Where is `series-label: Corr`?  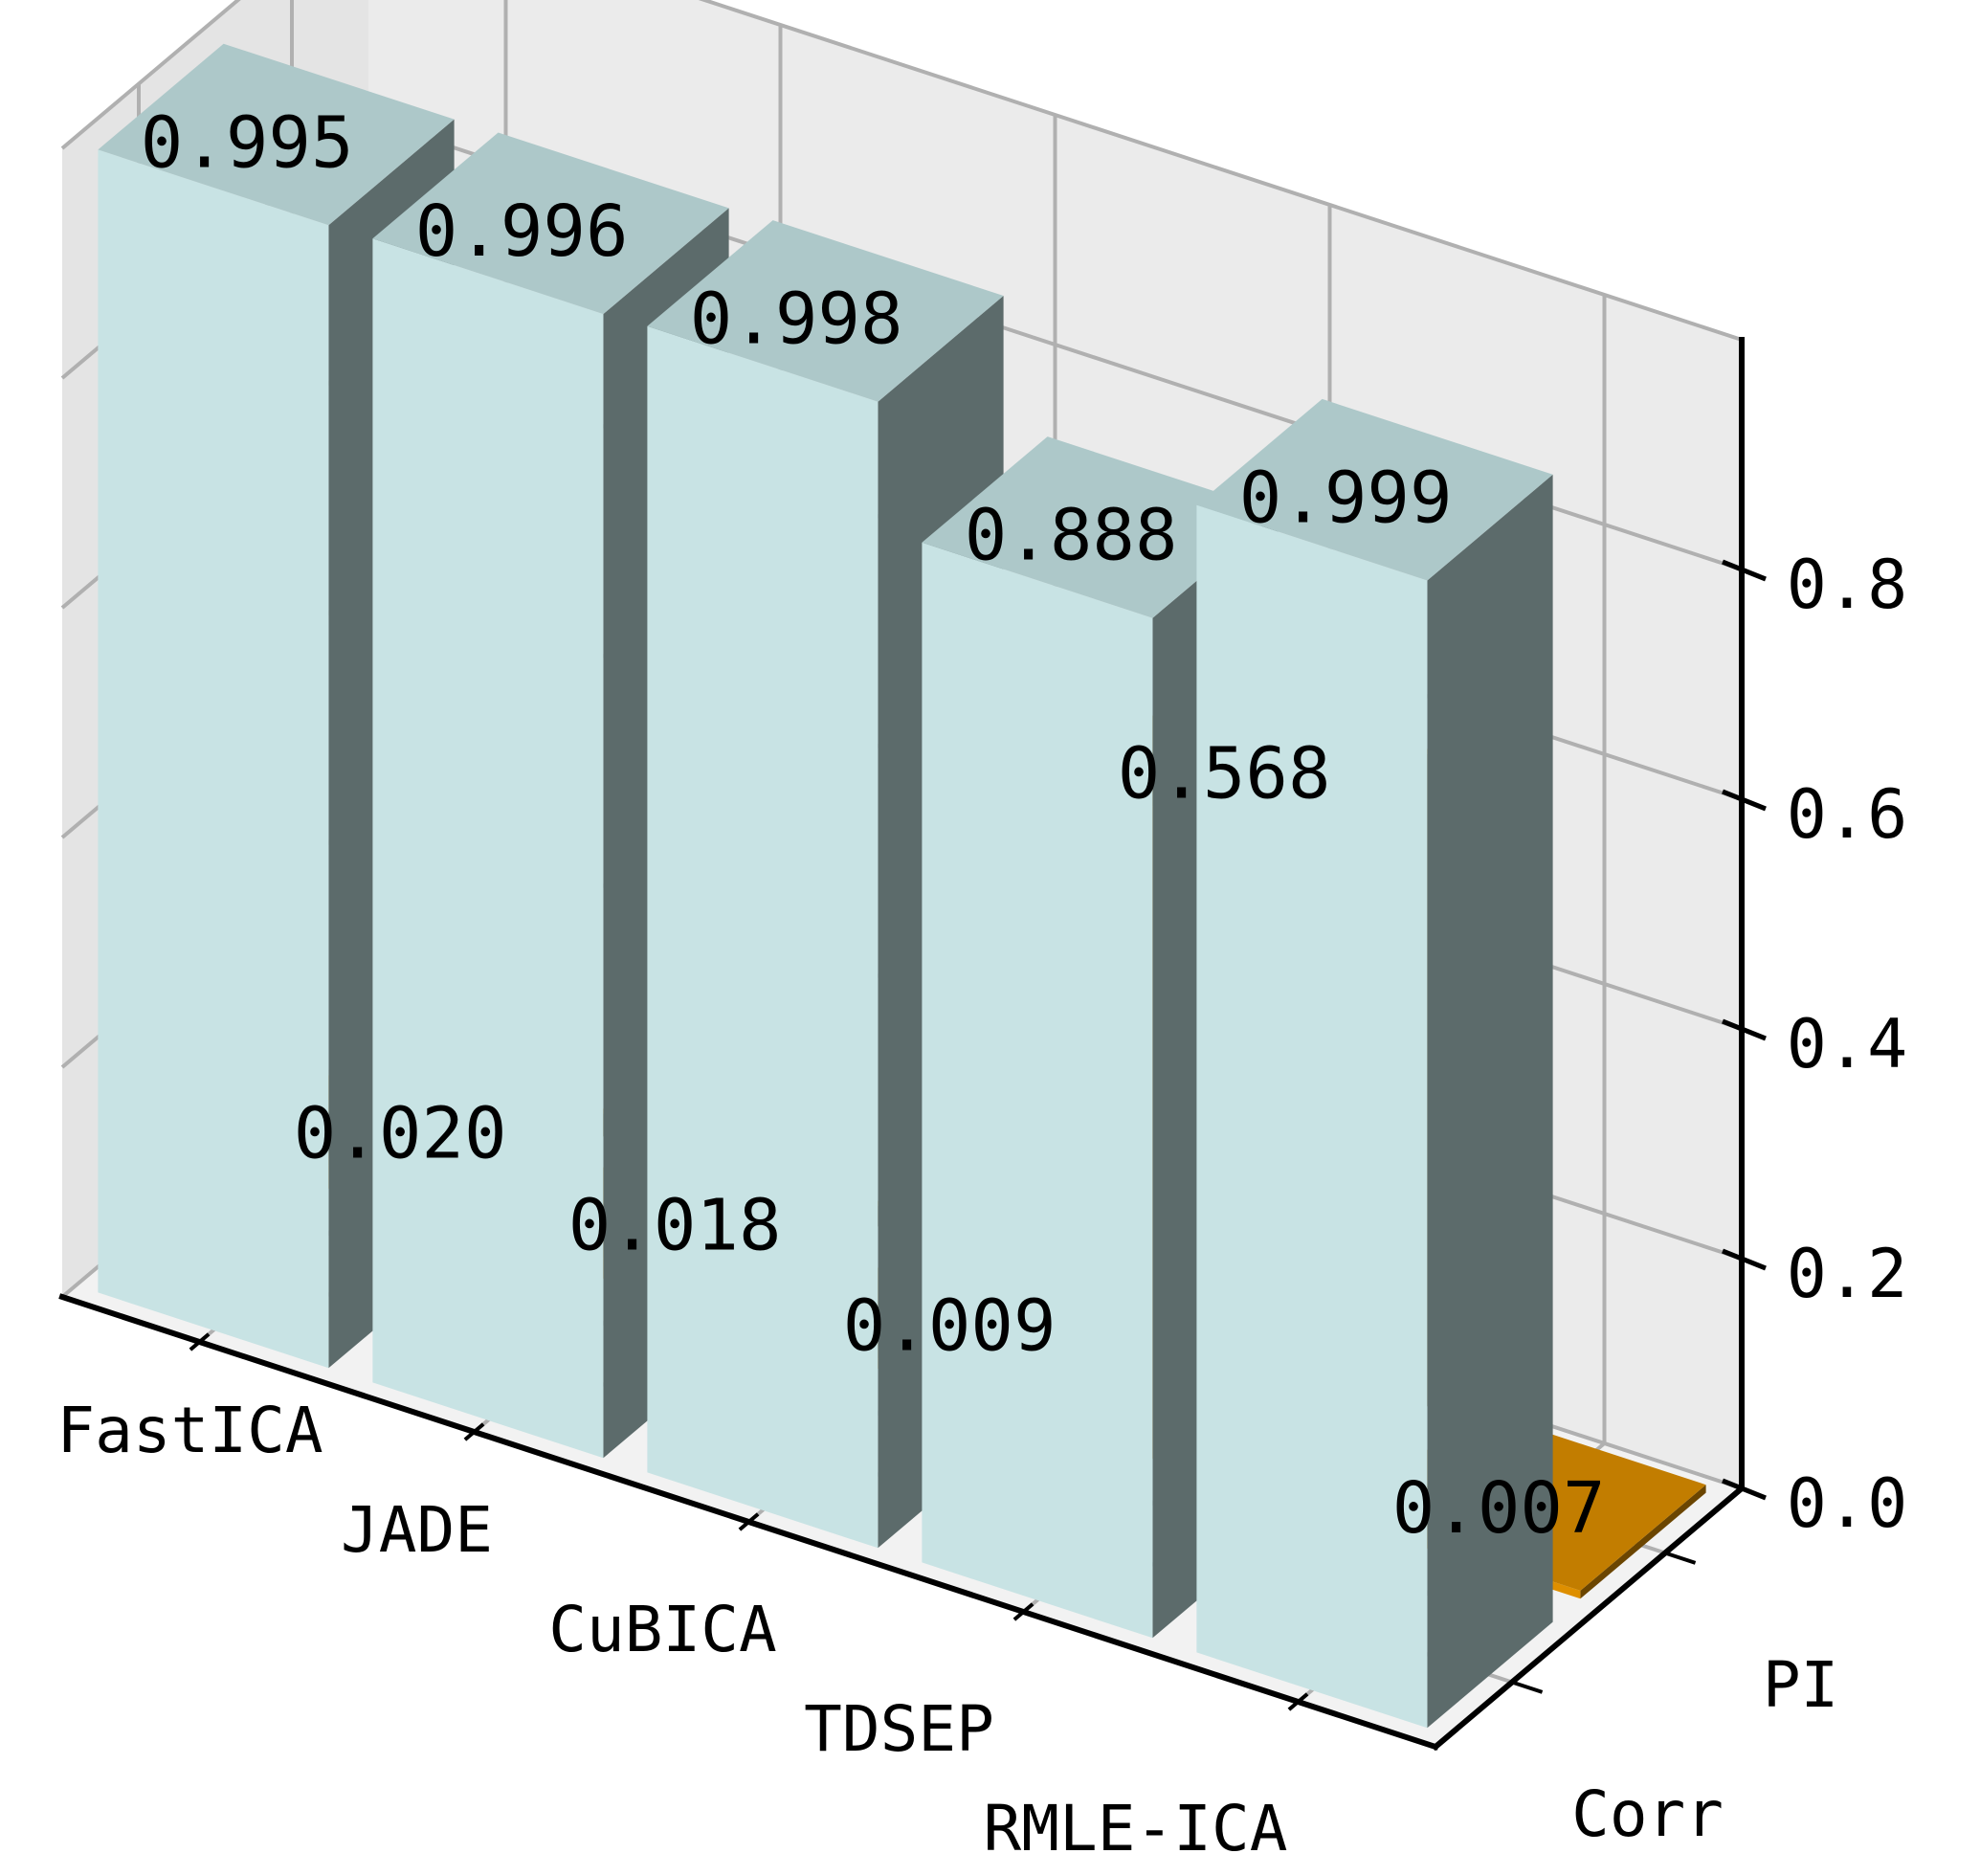 series-label: Corr is located at coordinates (1647, 1814).